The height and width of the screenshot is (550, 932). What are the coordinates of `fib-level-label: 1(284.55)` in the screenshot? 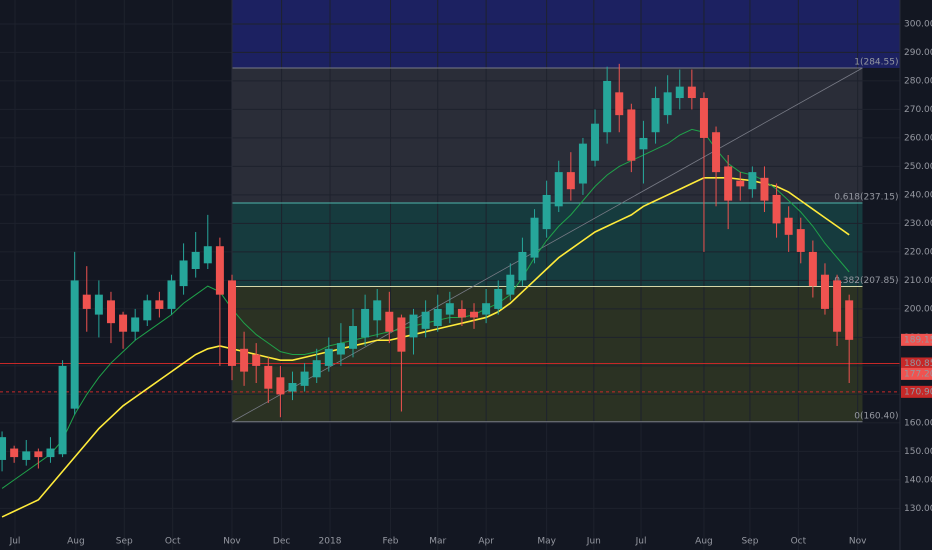 It's located at (876, 62).